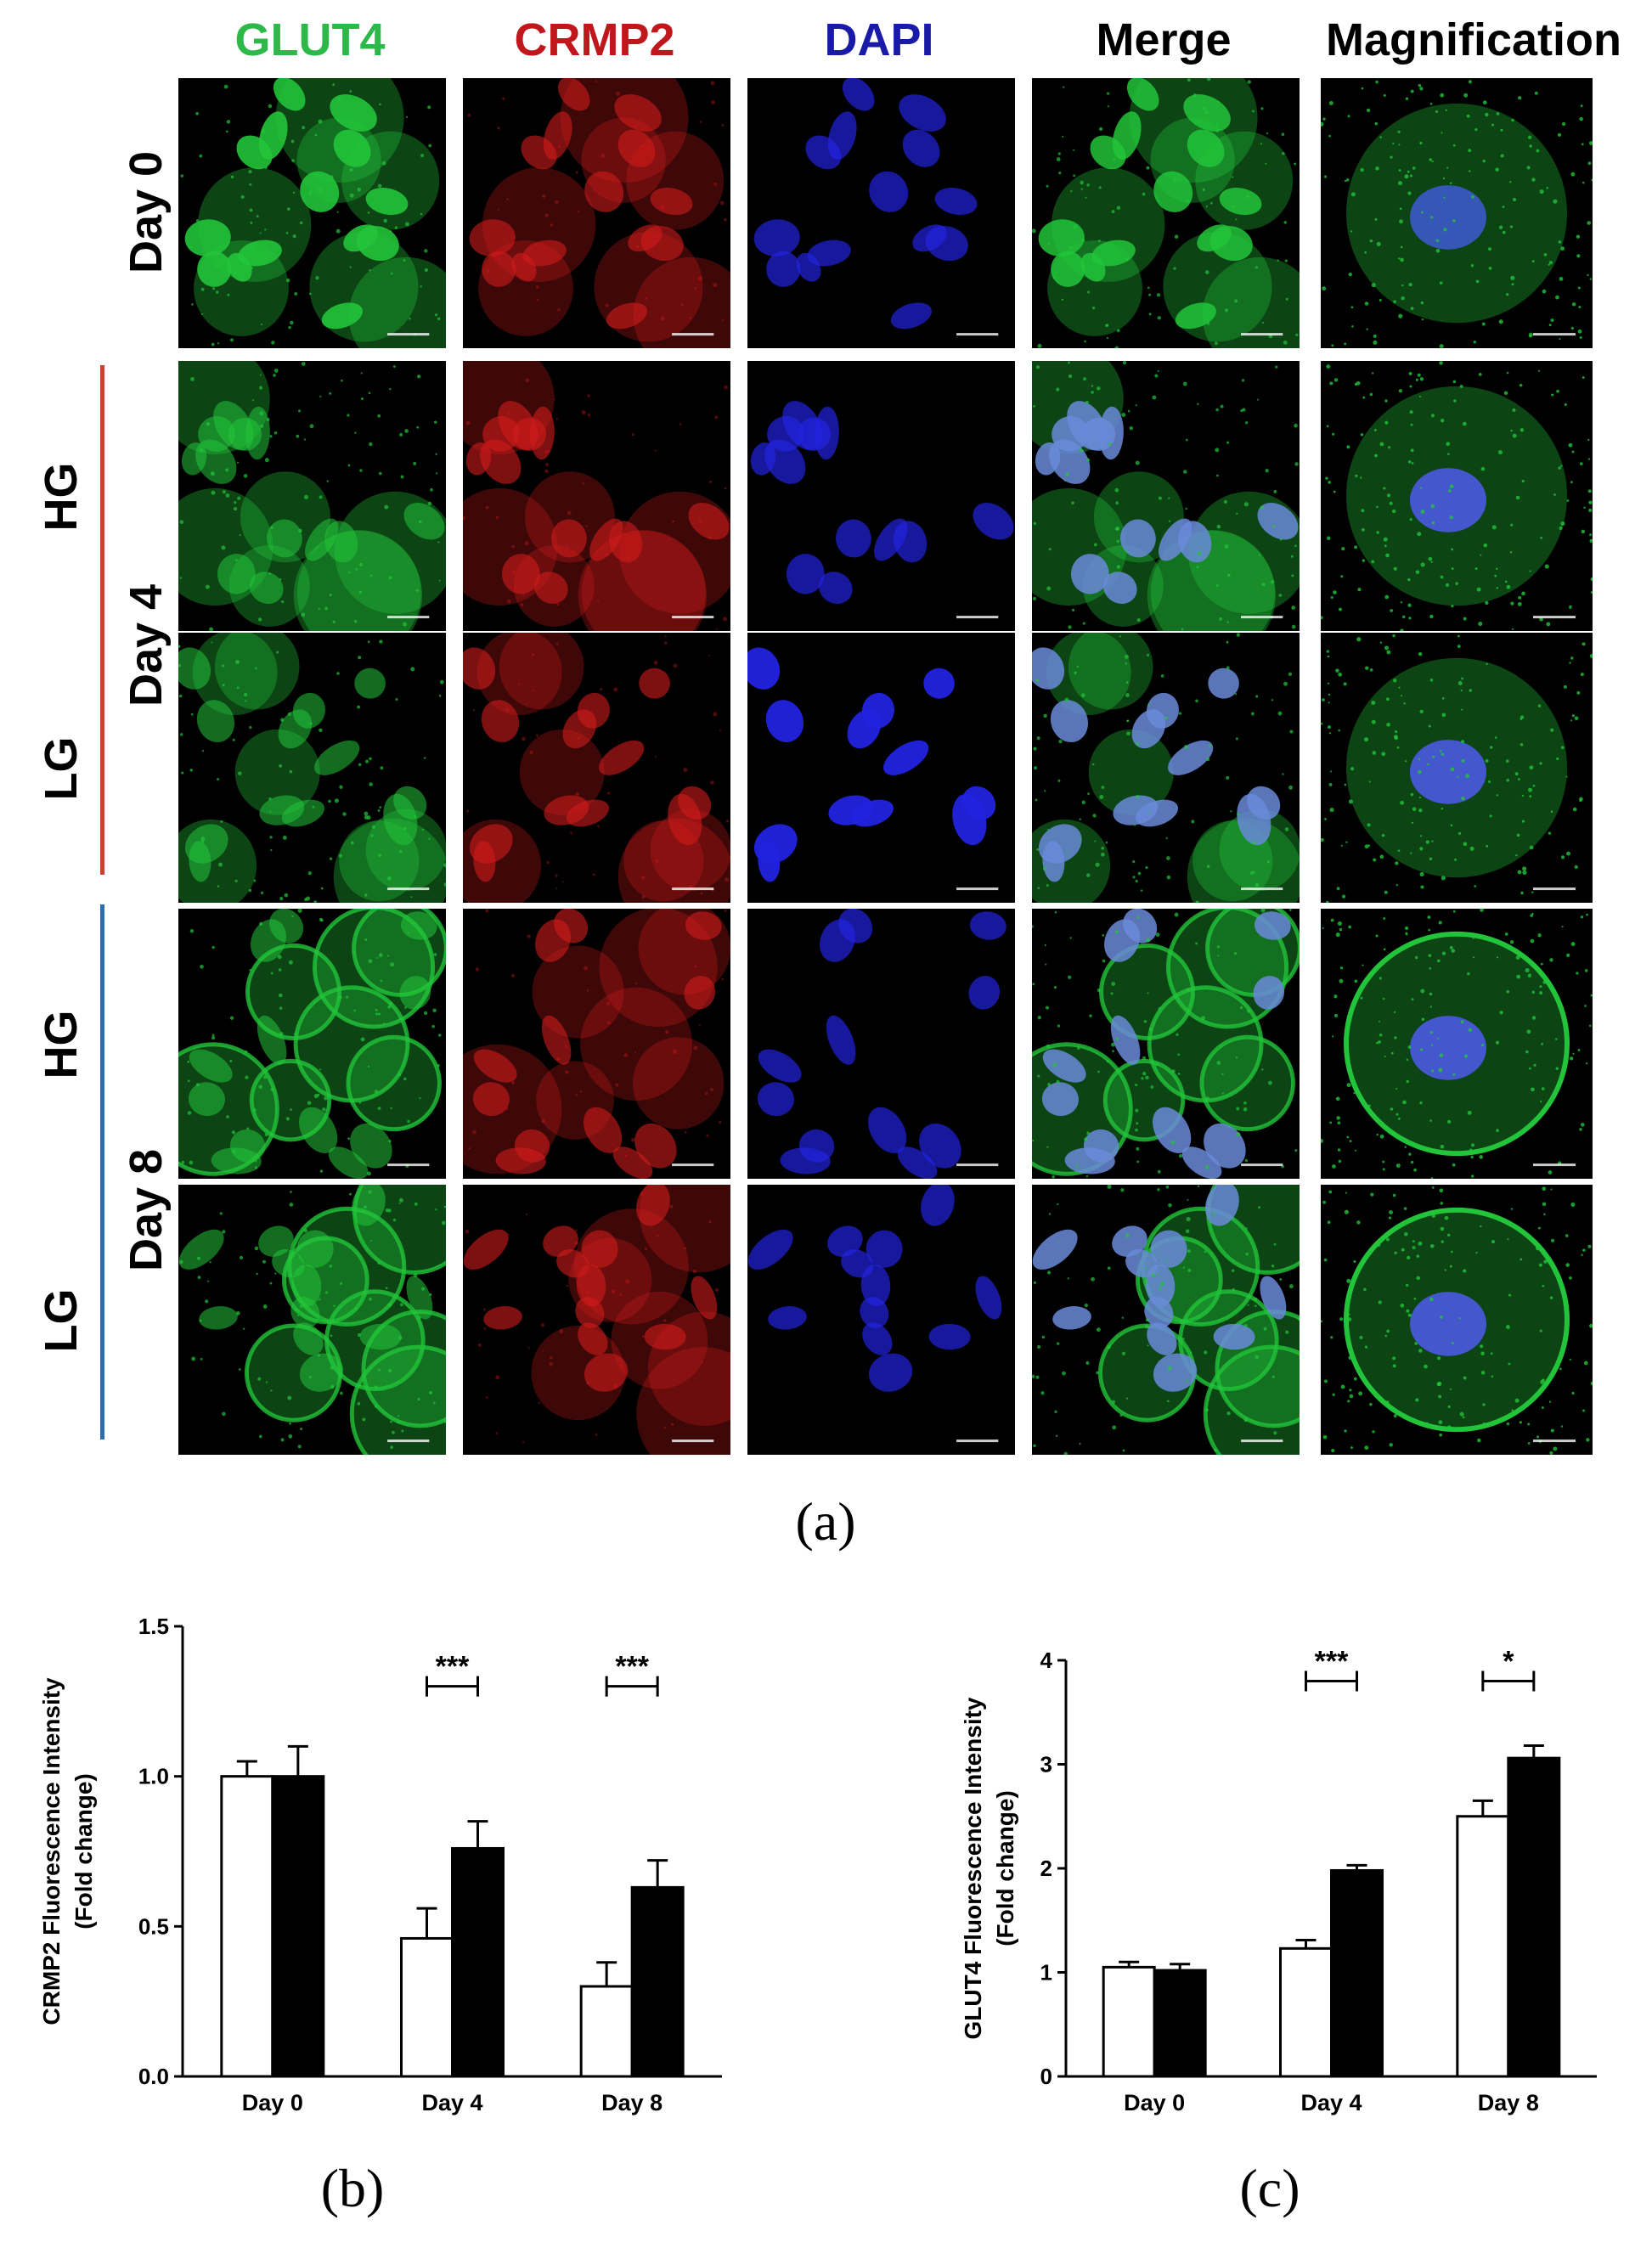  Describe the element at coordinates (1046, 1765) in the screenshot. I see `y-tick-label: 3` at that location.